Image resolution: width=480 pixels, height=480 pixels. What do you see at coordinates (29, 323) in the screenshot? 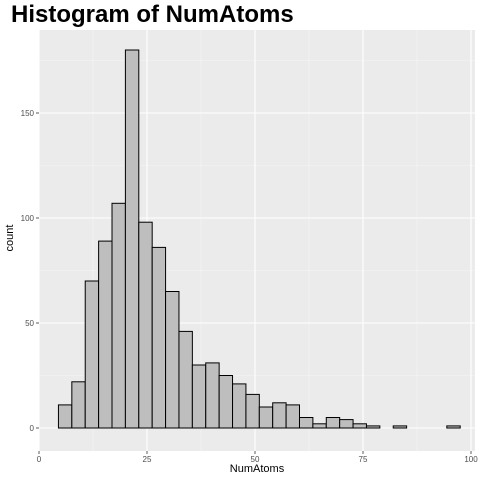
I see `y-tick-label: 50` at bounding box center [29, 323].